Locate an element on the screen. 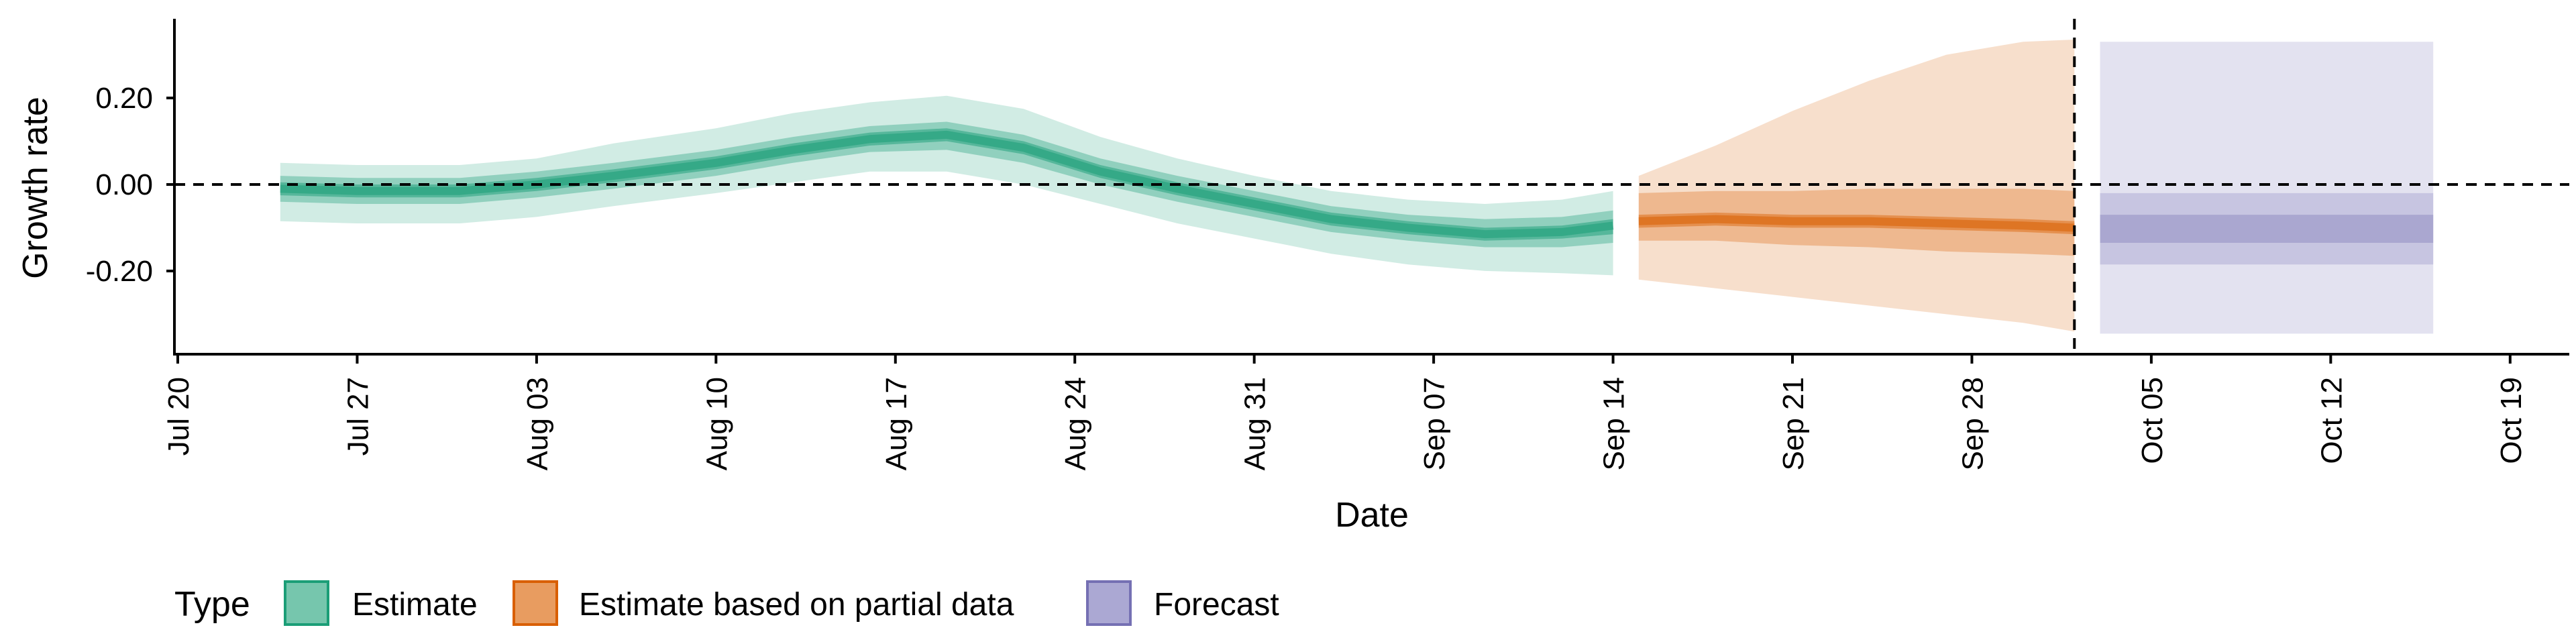 The image size is (2576, 644). x-tick-label: Sep 28 is located at coordinates (1973, 423).